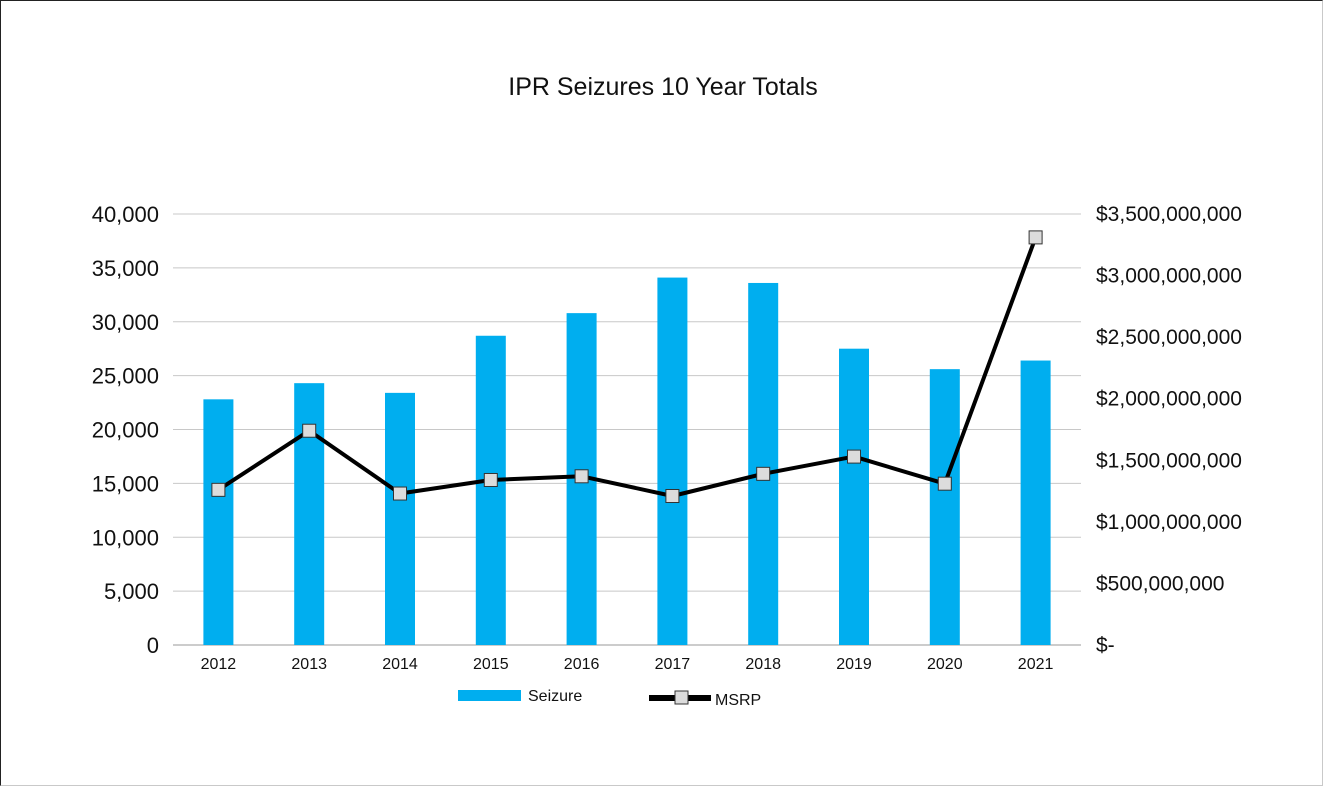 The width and height of the screenshot is (1323, 787). Describe the element at coordinates (1160, 583) in the screenshot. I see `right-tick-label: $500,000,000` at that location.